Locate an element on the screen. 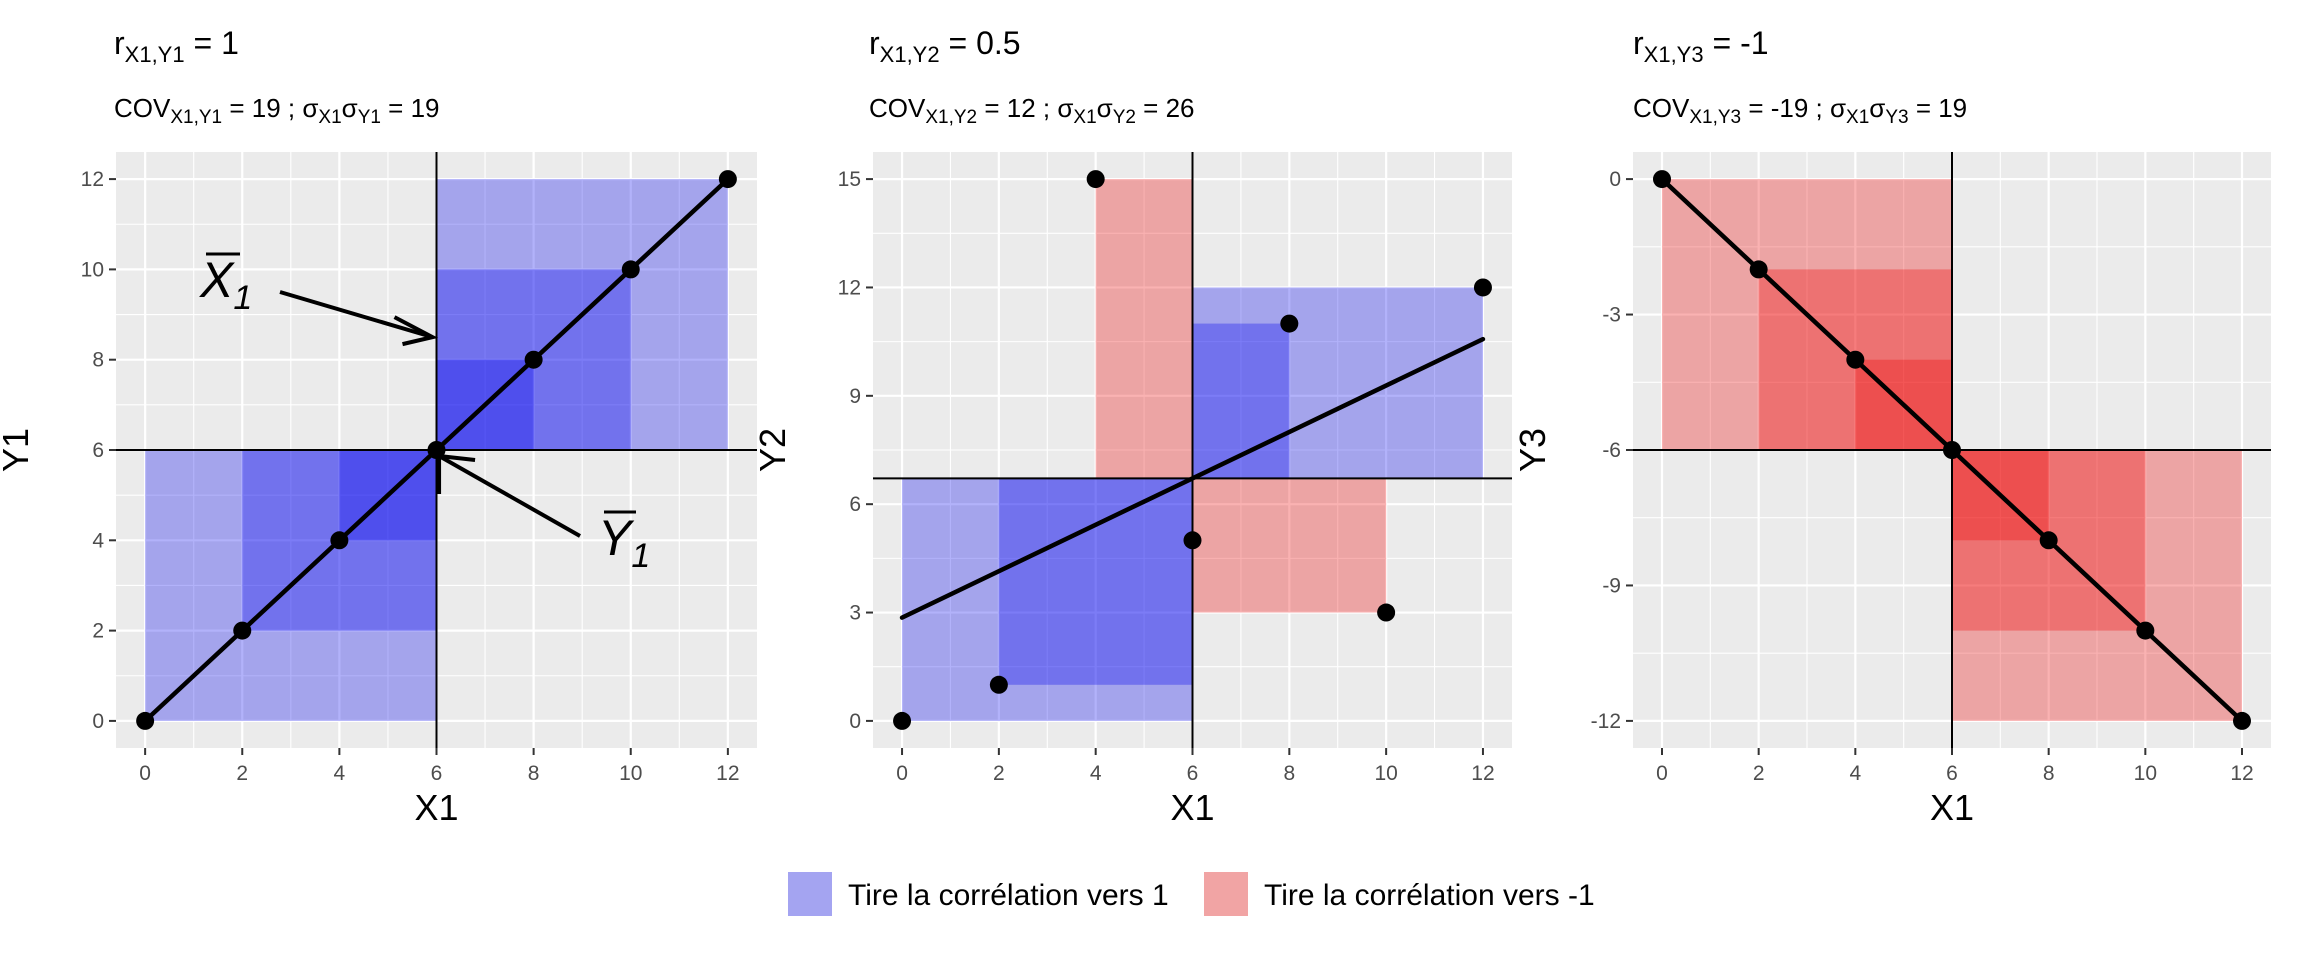  panel-subtitle: COVX1,Y3 = -19 ; σX1σY3 = 19 is located at coordinates (1800, 110).